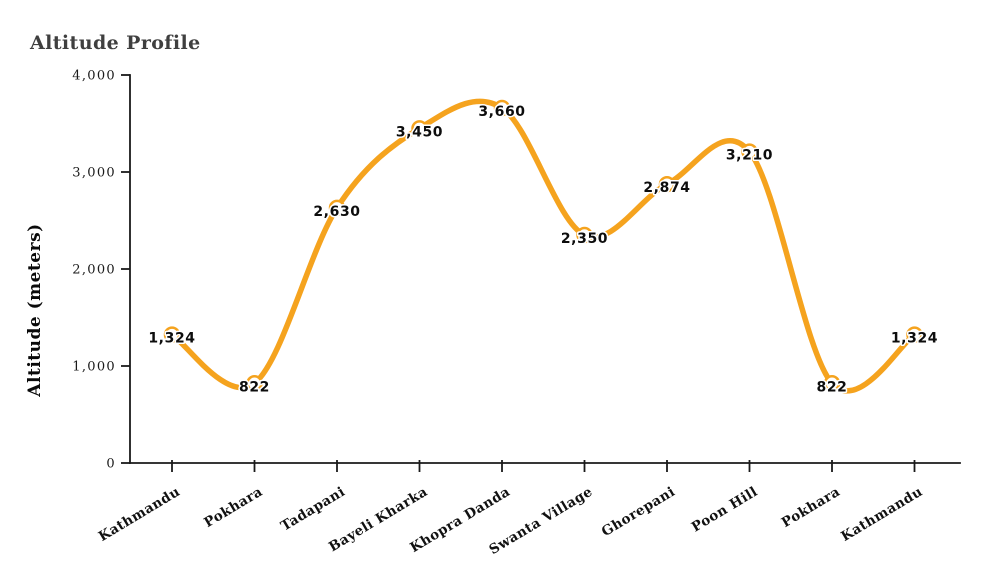 Image resolution: width=987 pixels, height=579 pixels. Describe the element at coordinates (35, 310) in the screenshot. I see `y-axis-title: Altitude (meters)` at that location.